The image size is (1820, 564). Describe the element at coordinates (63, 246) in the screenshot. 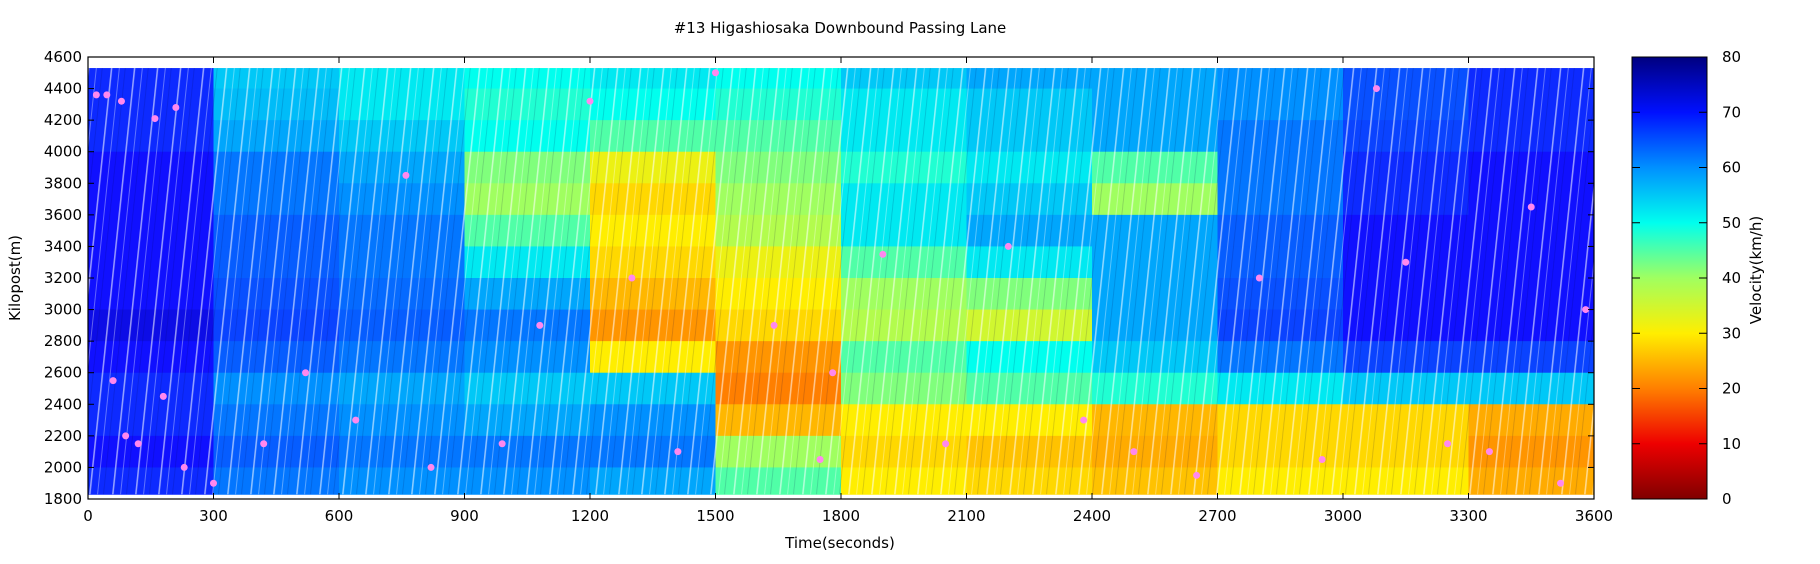

I see `y-tick-label: 3400` at that location.